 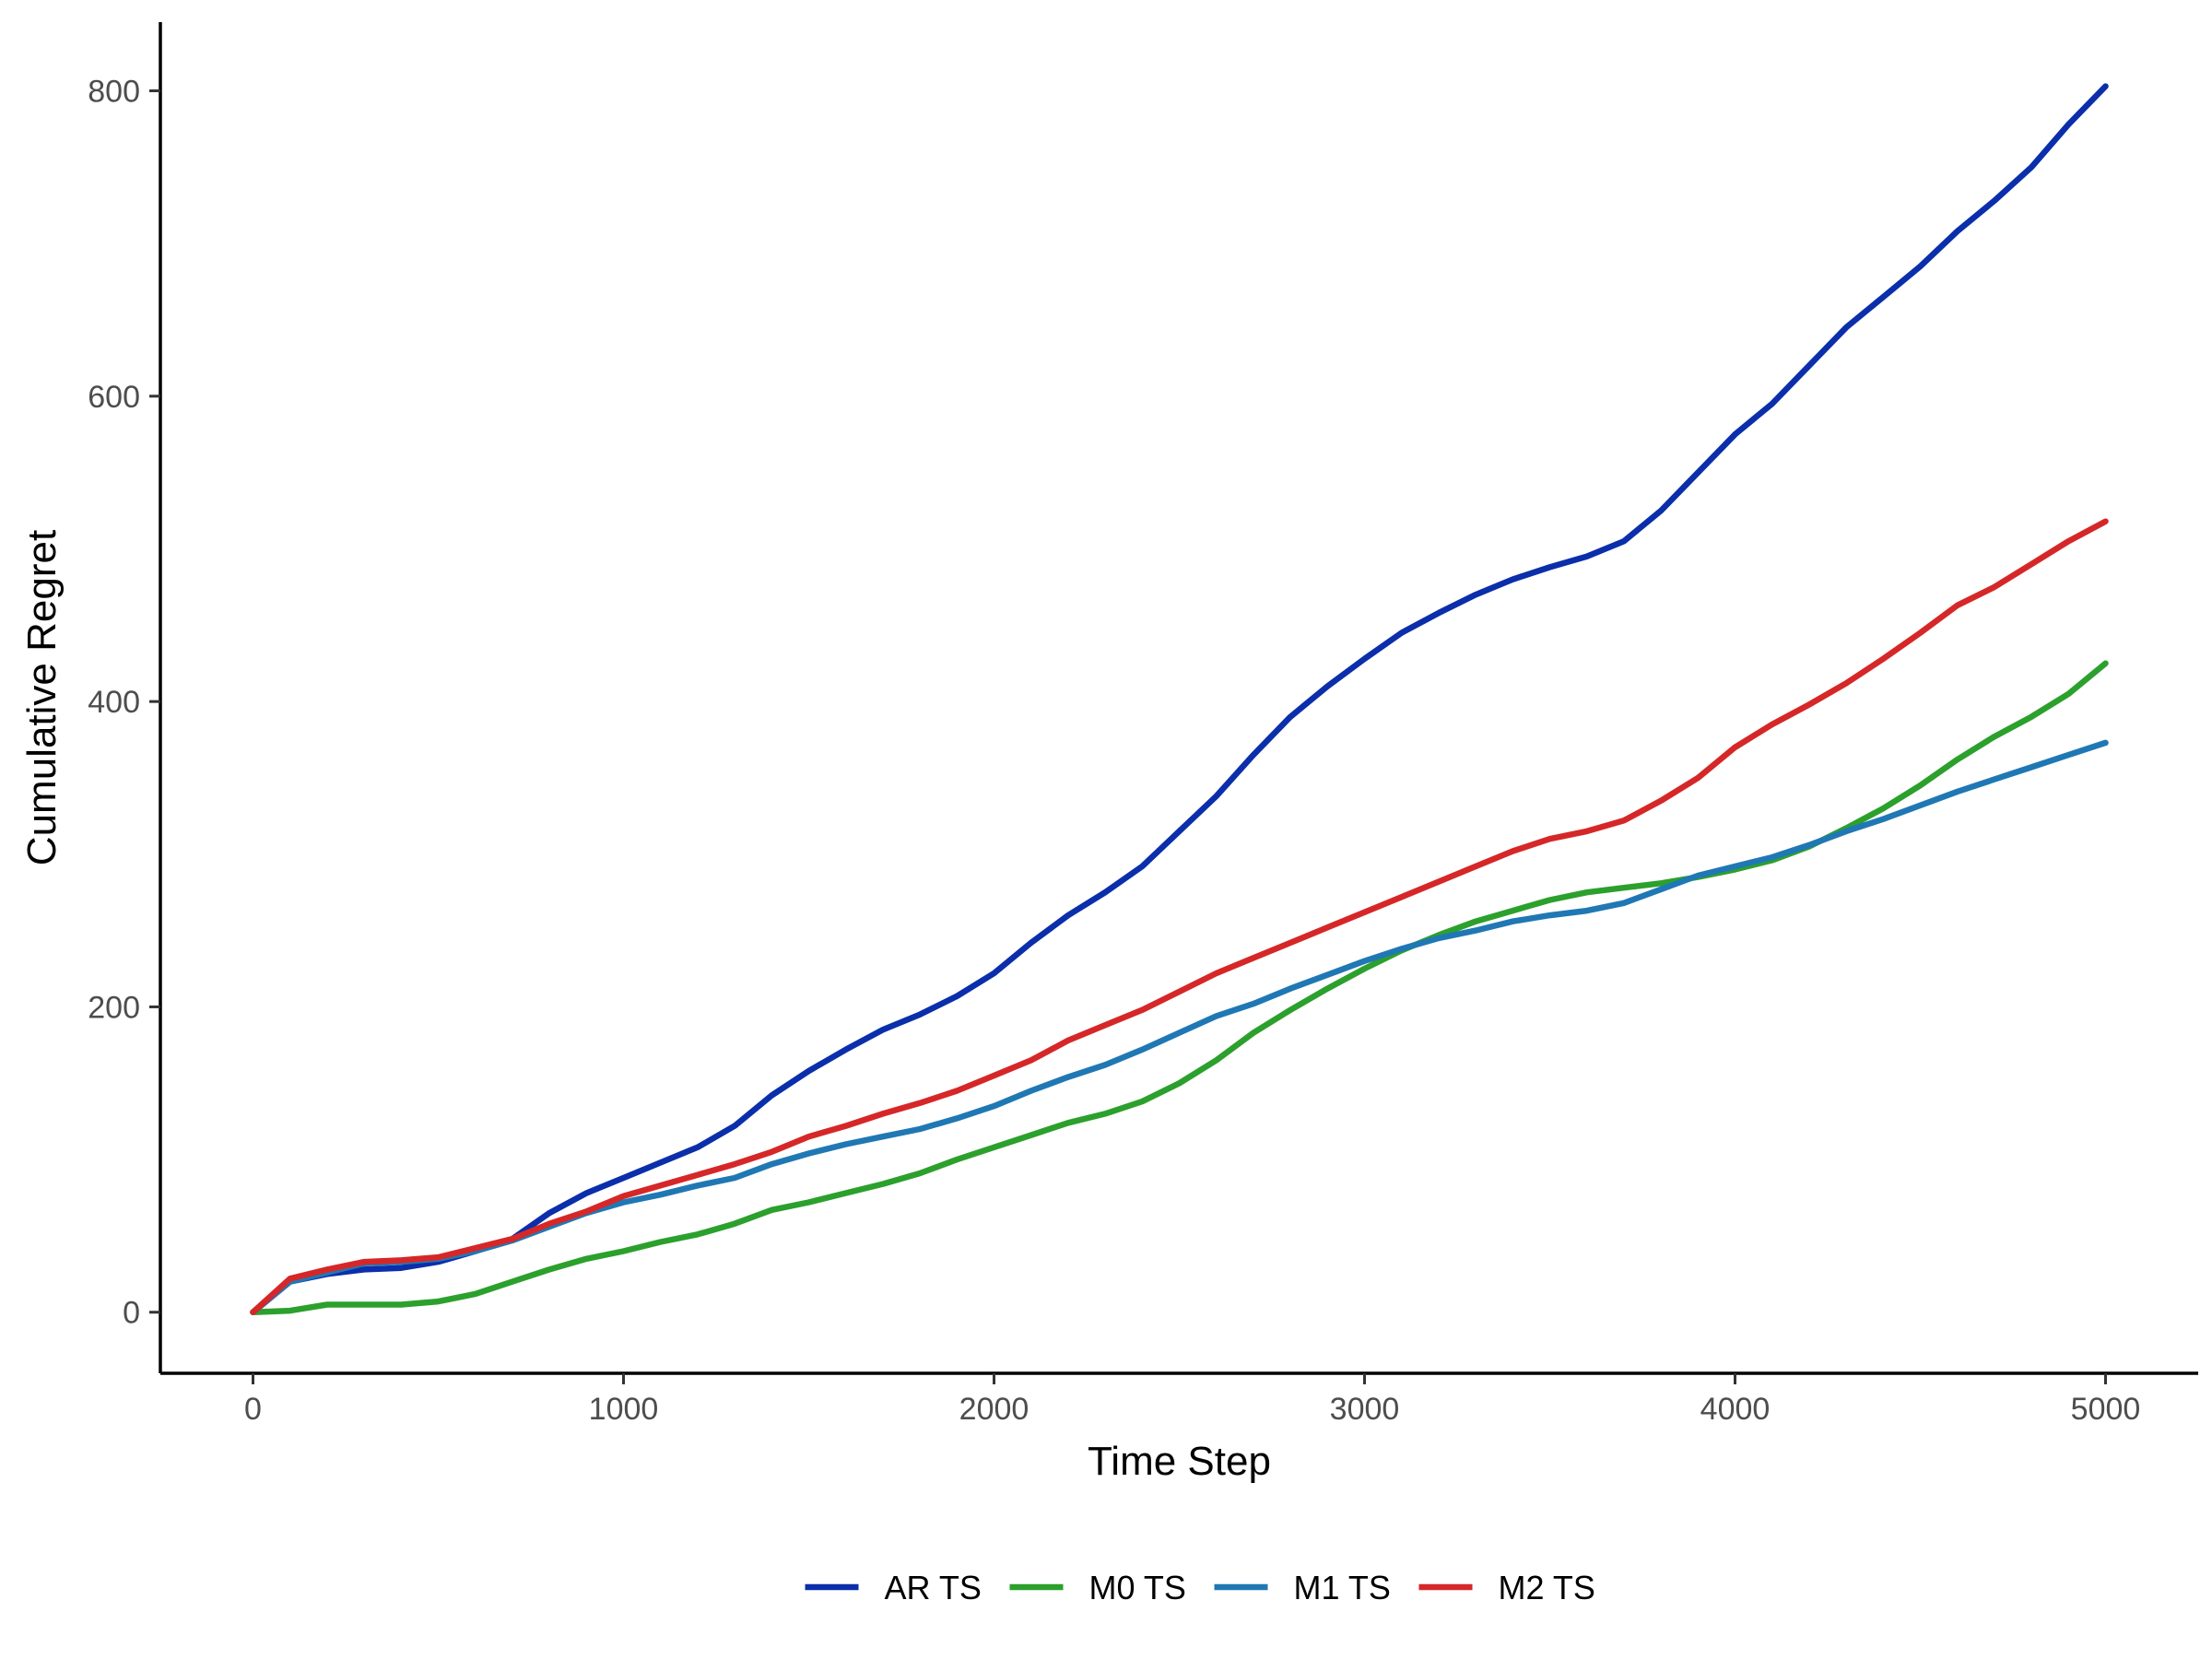 I want to click on x-tick-label: 5000, so click(x=2106, y=1409).